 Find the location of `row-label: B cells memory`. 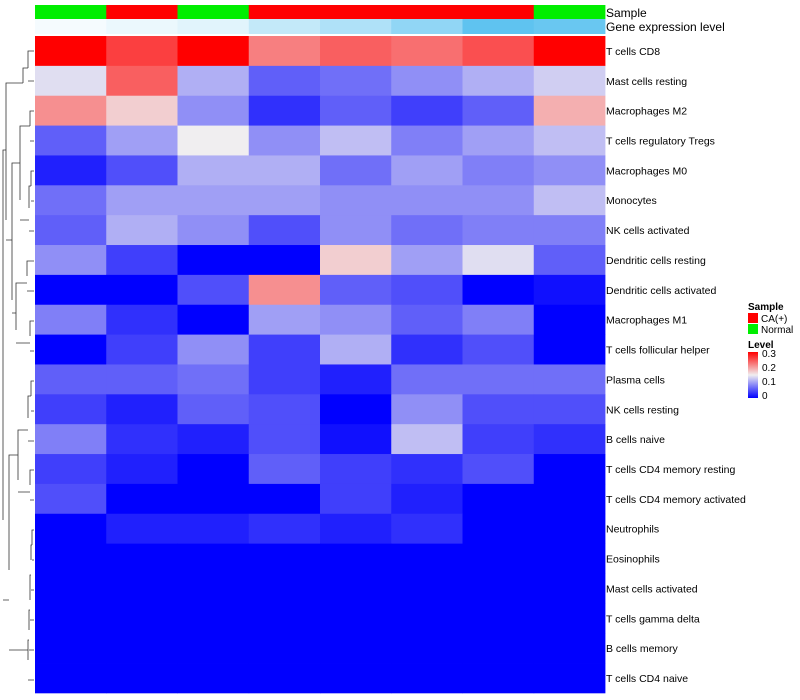

row-label: B cells memory is located at coordinates (642, 649).